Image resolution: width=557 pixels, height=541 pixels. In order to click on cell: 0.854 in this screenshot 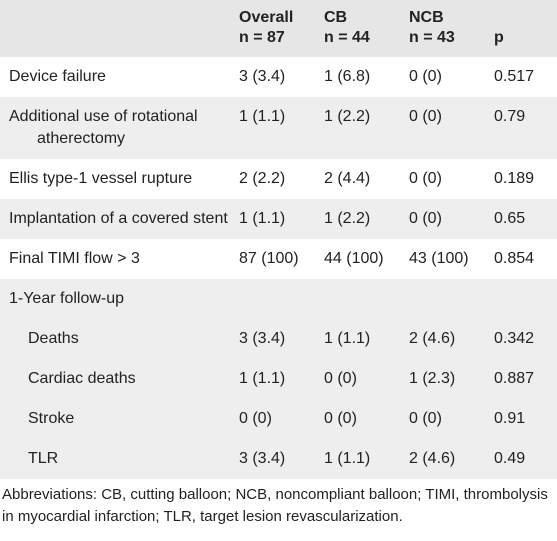, I will do `click(514, 258)`.